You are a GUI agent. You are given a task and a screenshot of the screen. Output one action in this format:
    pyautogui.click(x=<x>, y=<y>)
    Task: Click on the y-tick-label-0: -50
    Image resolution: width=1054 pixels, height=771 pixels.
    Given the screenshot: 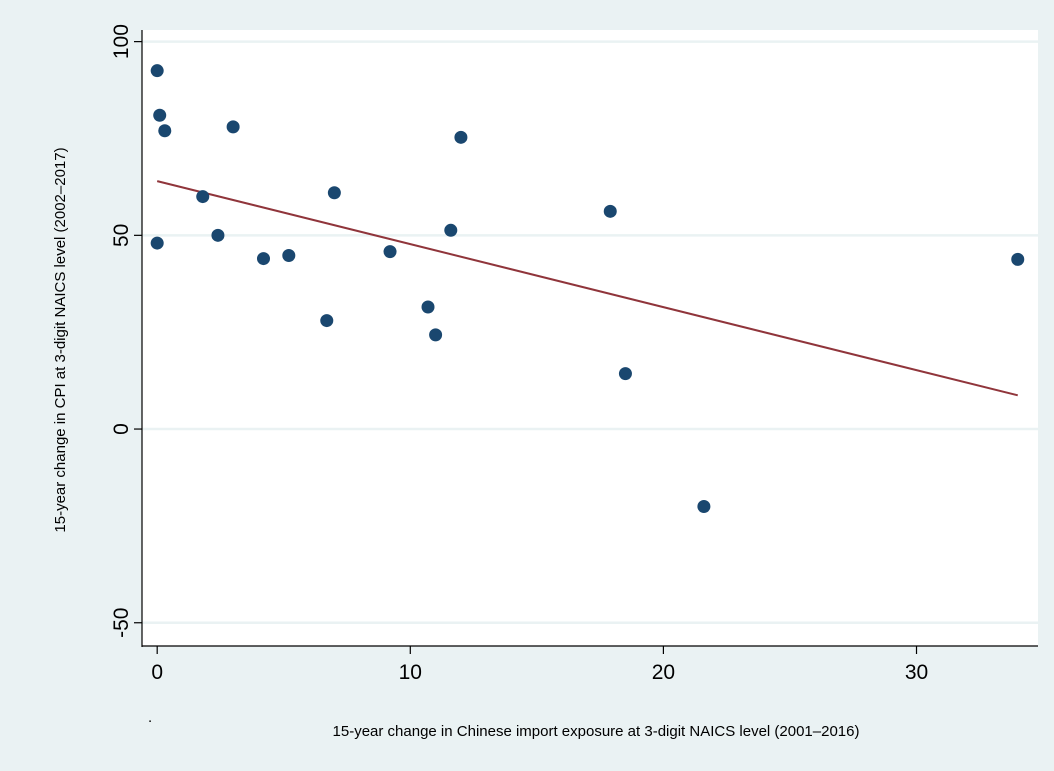 What is the action you would take?
    pyautogui.click(x=121, y=623)
    